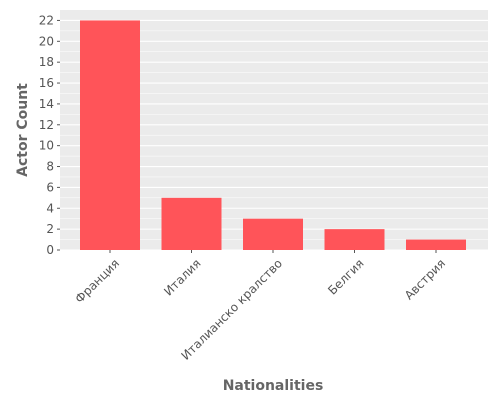  Describe the element at coordinates (46, 62) in the screenshot. I see `y-tick-label: 18` at that location.